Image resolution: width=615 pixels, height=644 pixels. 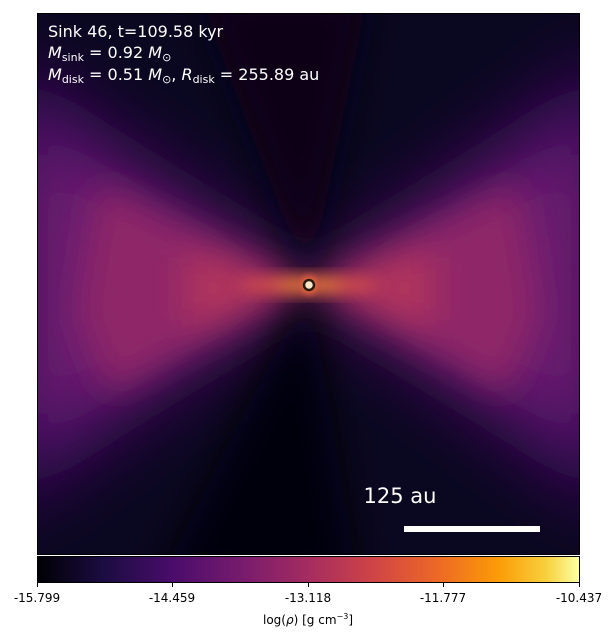 I want to click on colorbar-tick-label: -14.459, so click(x=172, y=598).